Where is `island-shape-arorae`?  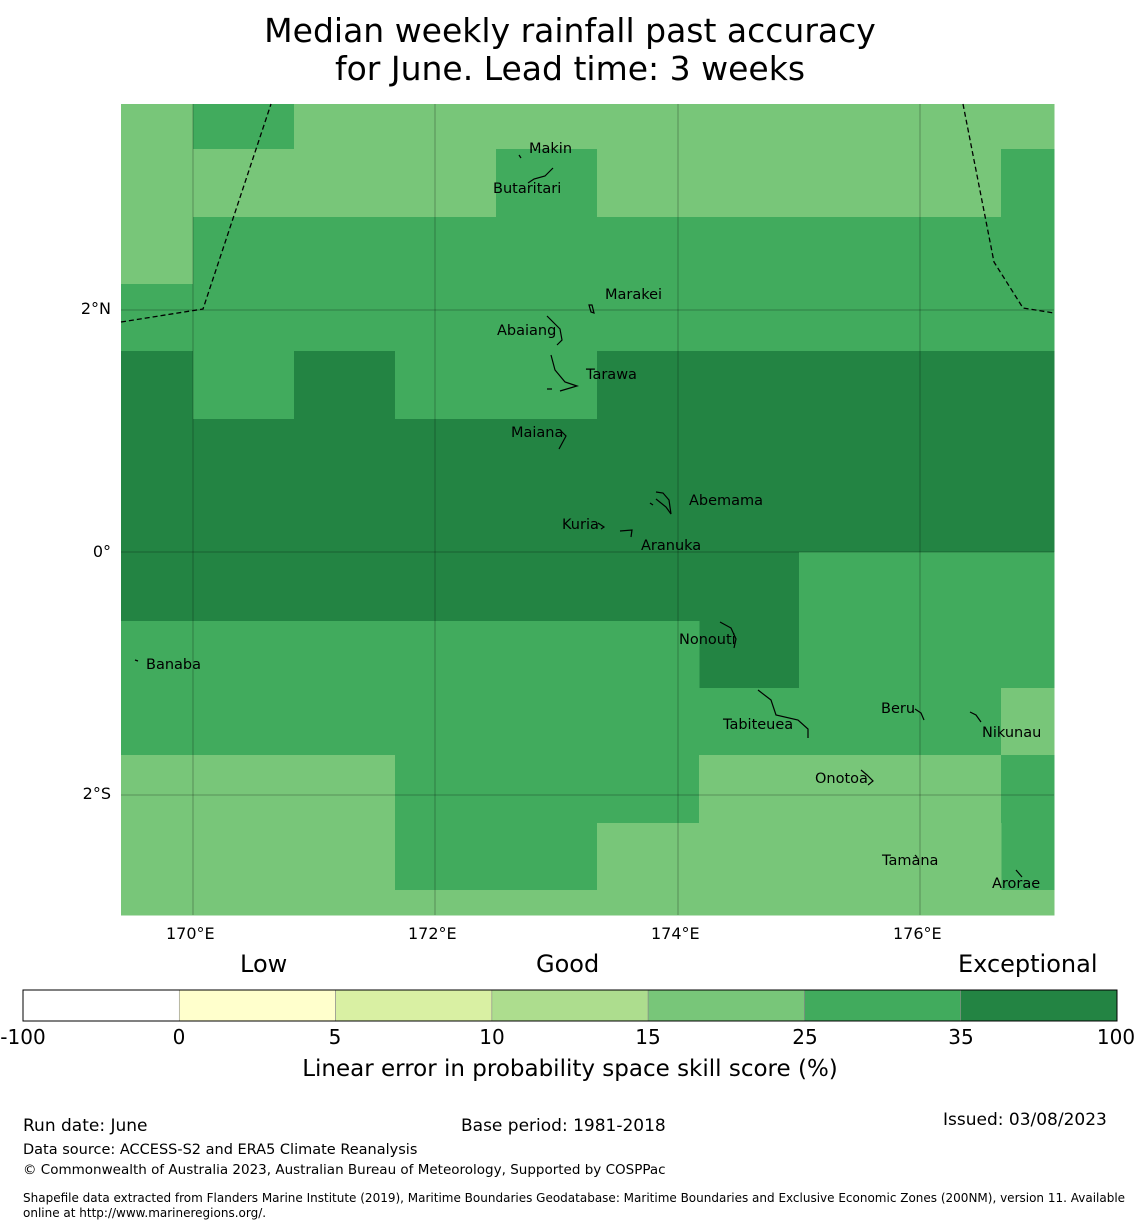 island-shape-arorae is located at coordinates (1019, 873).